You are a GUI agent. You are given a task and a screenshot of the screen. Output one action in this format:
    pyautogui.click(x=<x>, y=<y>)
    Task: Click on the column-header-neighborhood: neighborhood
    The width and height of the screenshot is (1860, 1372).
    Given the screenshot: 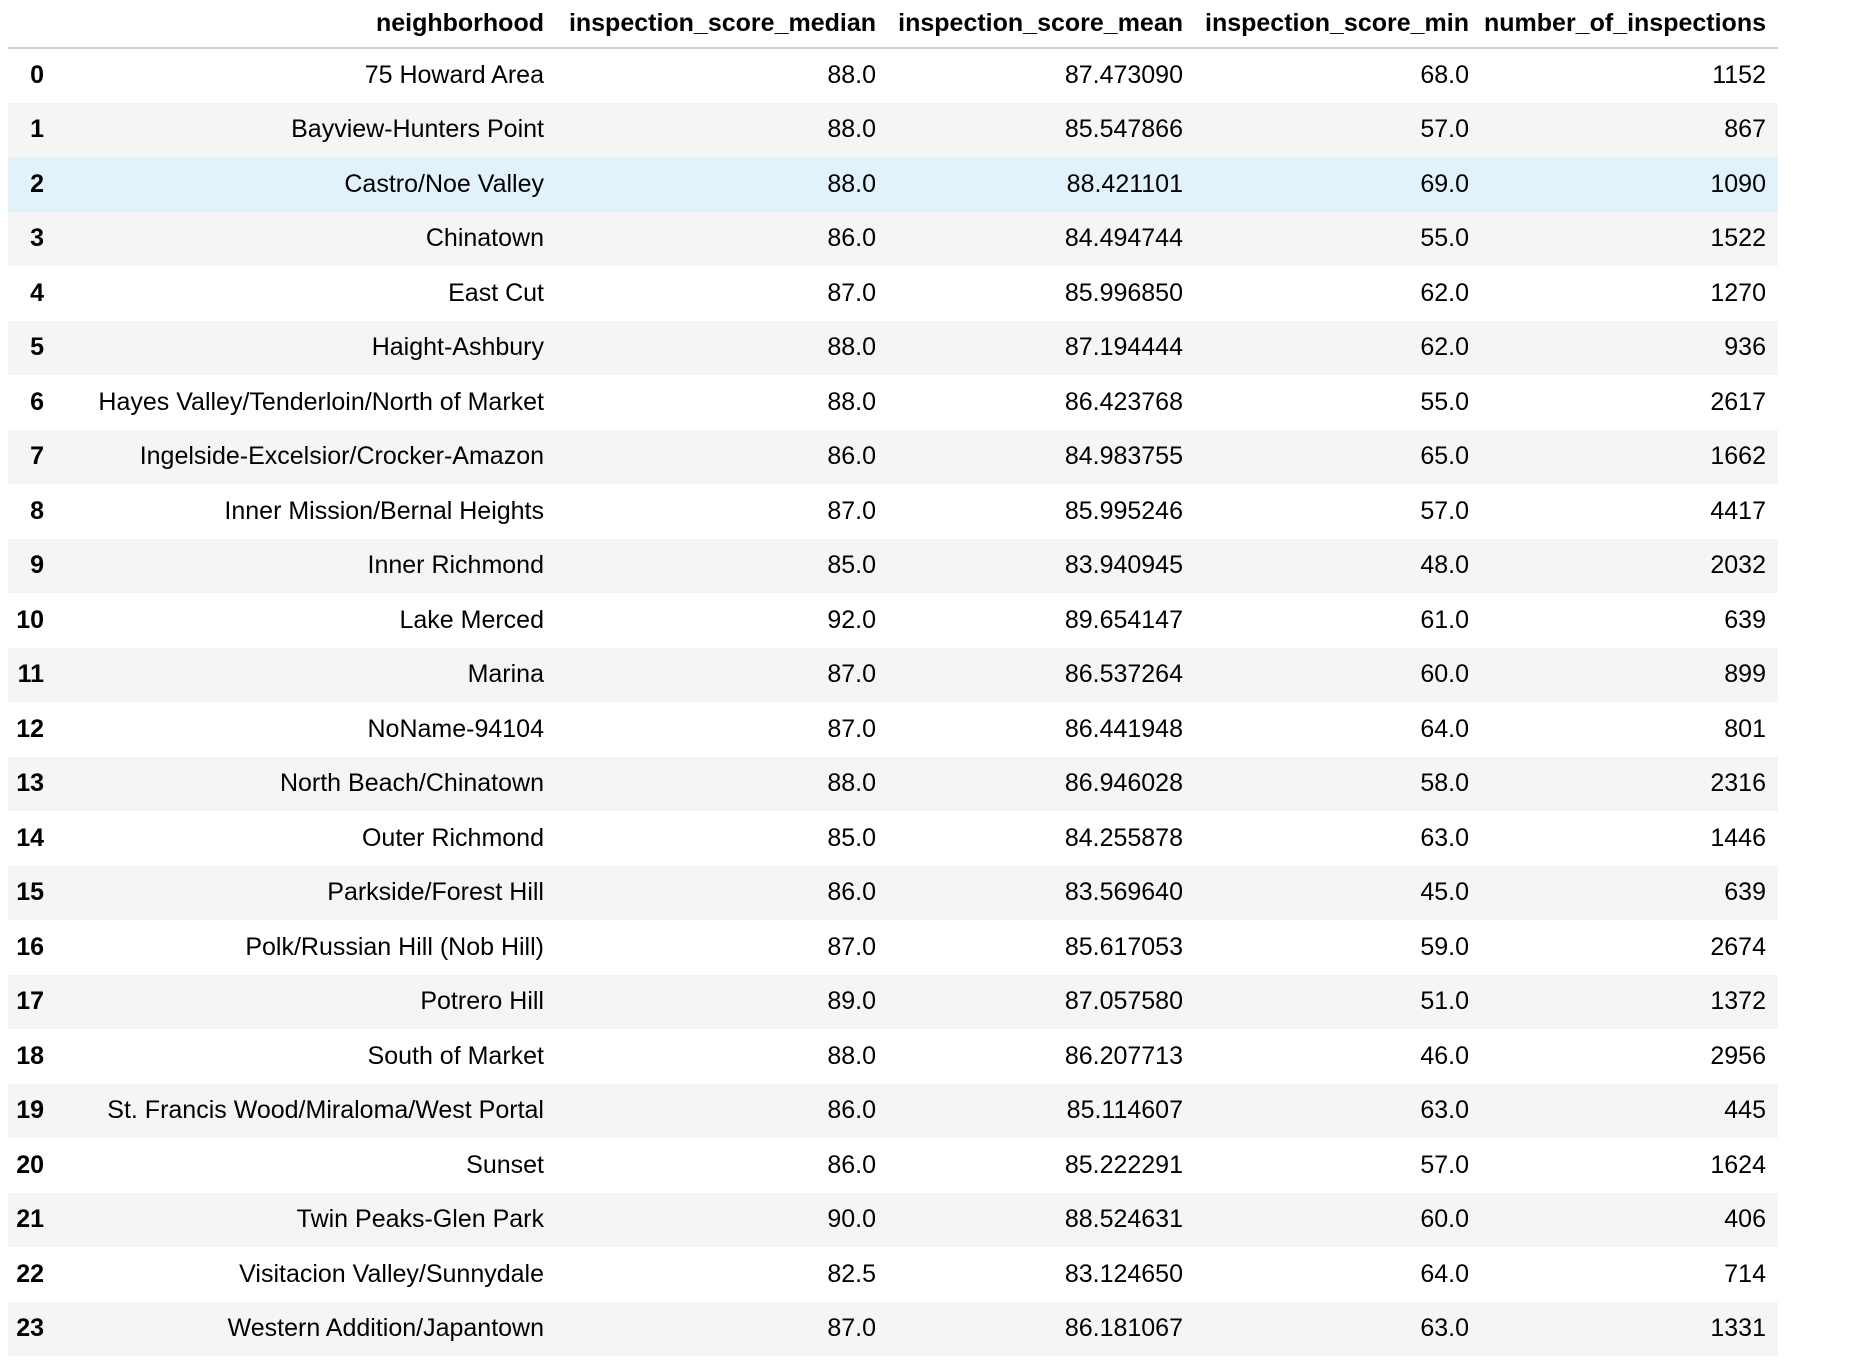 What is the action you would take?
    pyautogui.click(x=305, y=24)
    